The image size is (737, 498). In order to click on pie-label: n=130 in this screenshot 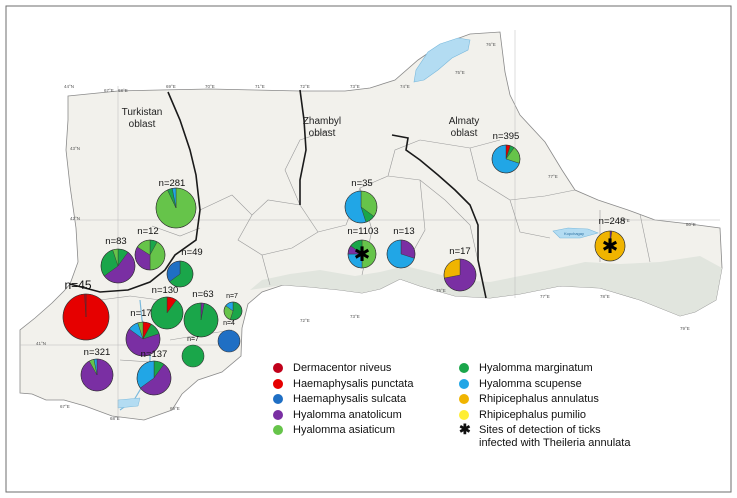, I will do `click(165, 290)`.